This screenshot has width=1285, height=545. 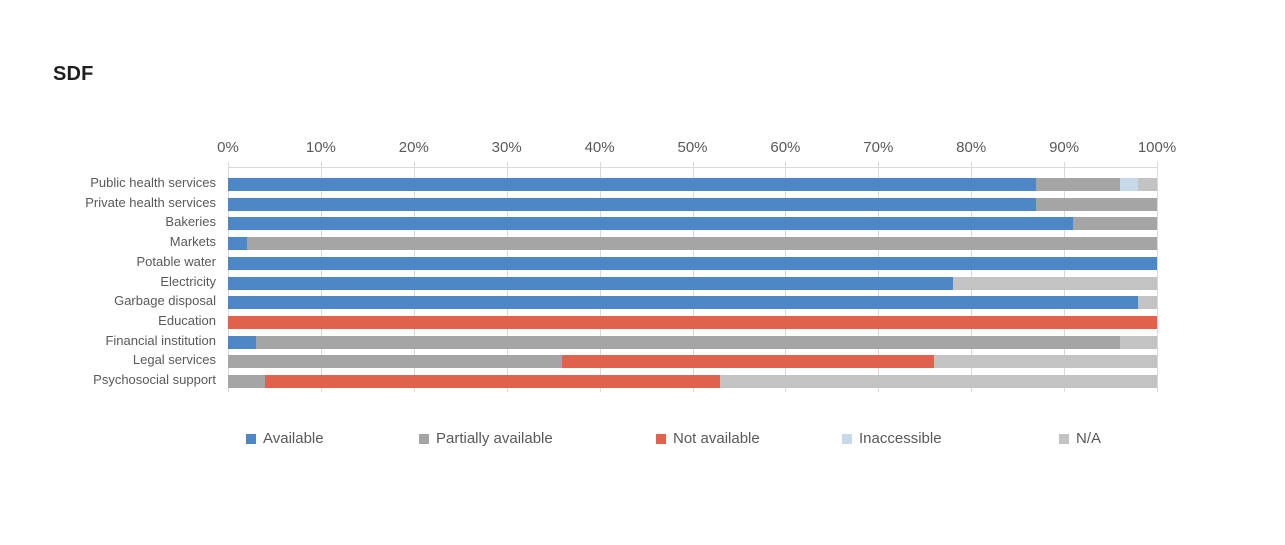 I want to click on legend-label: Not available, so click(x=716, y=438).